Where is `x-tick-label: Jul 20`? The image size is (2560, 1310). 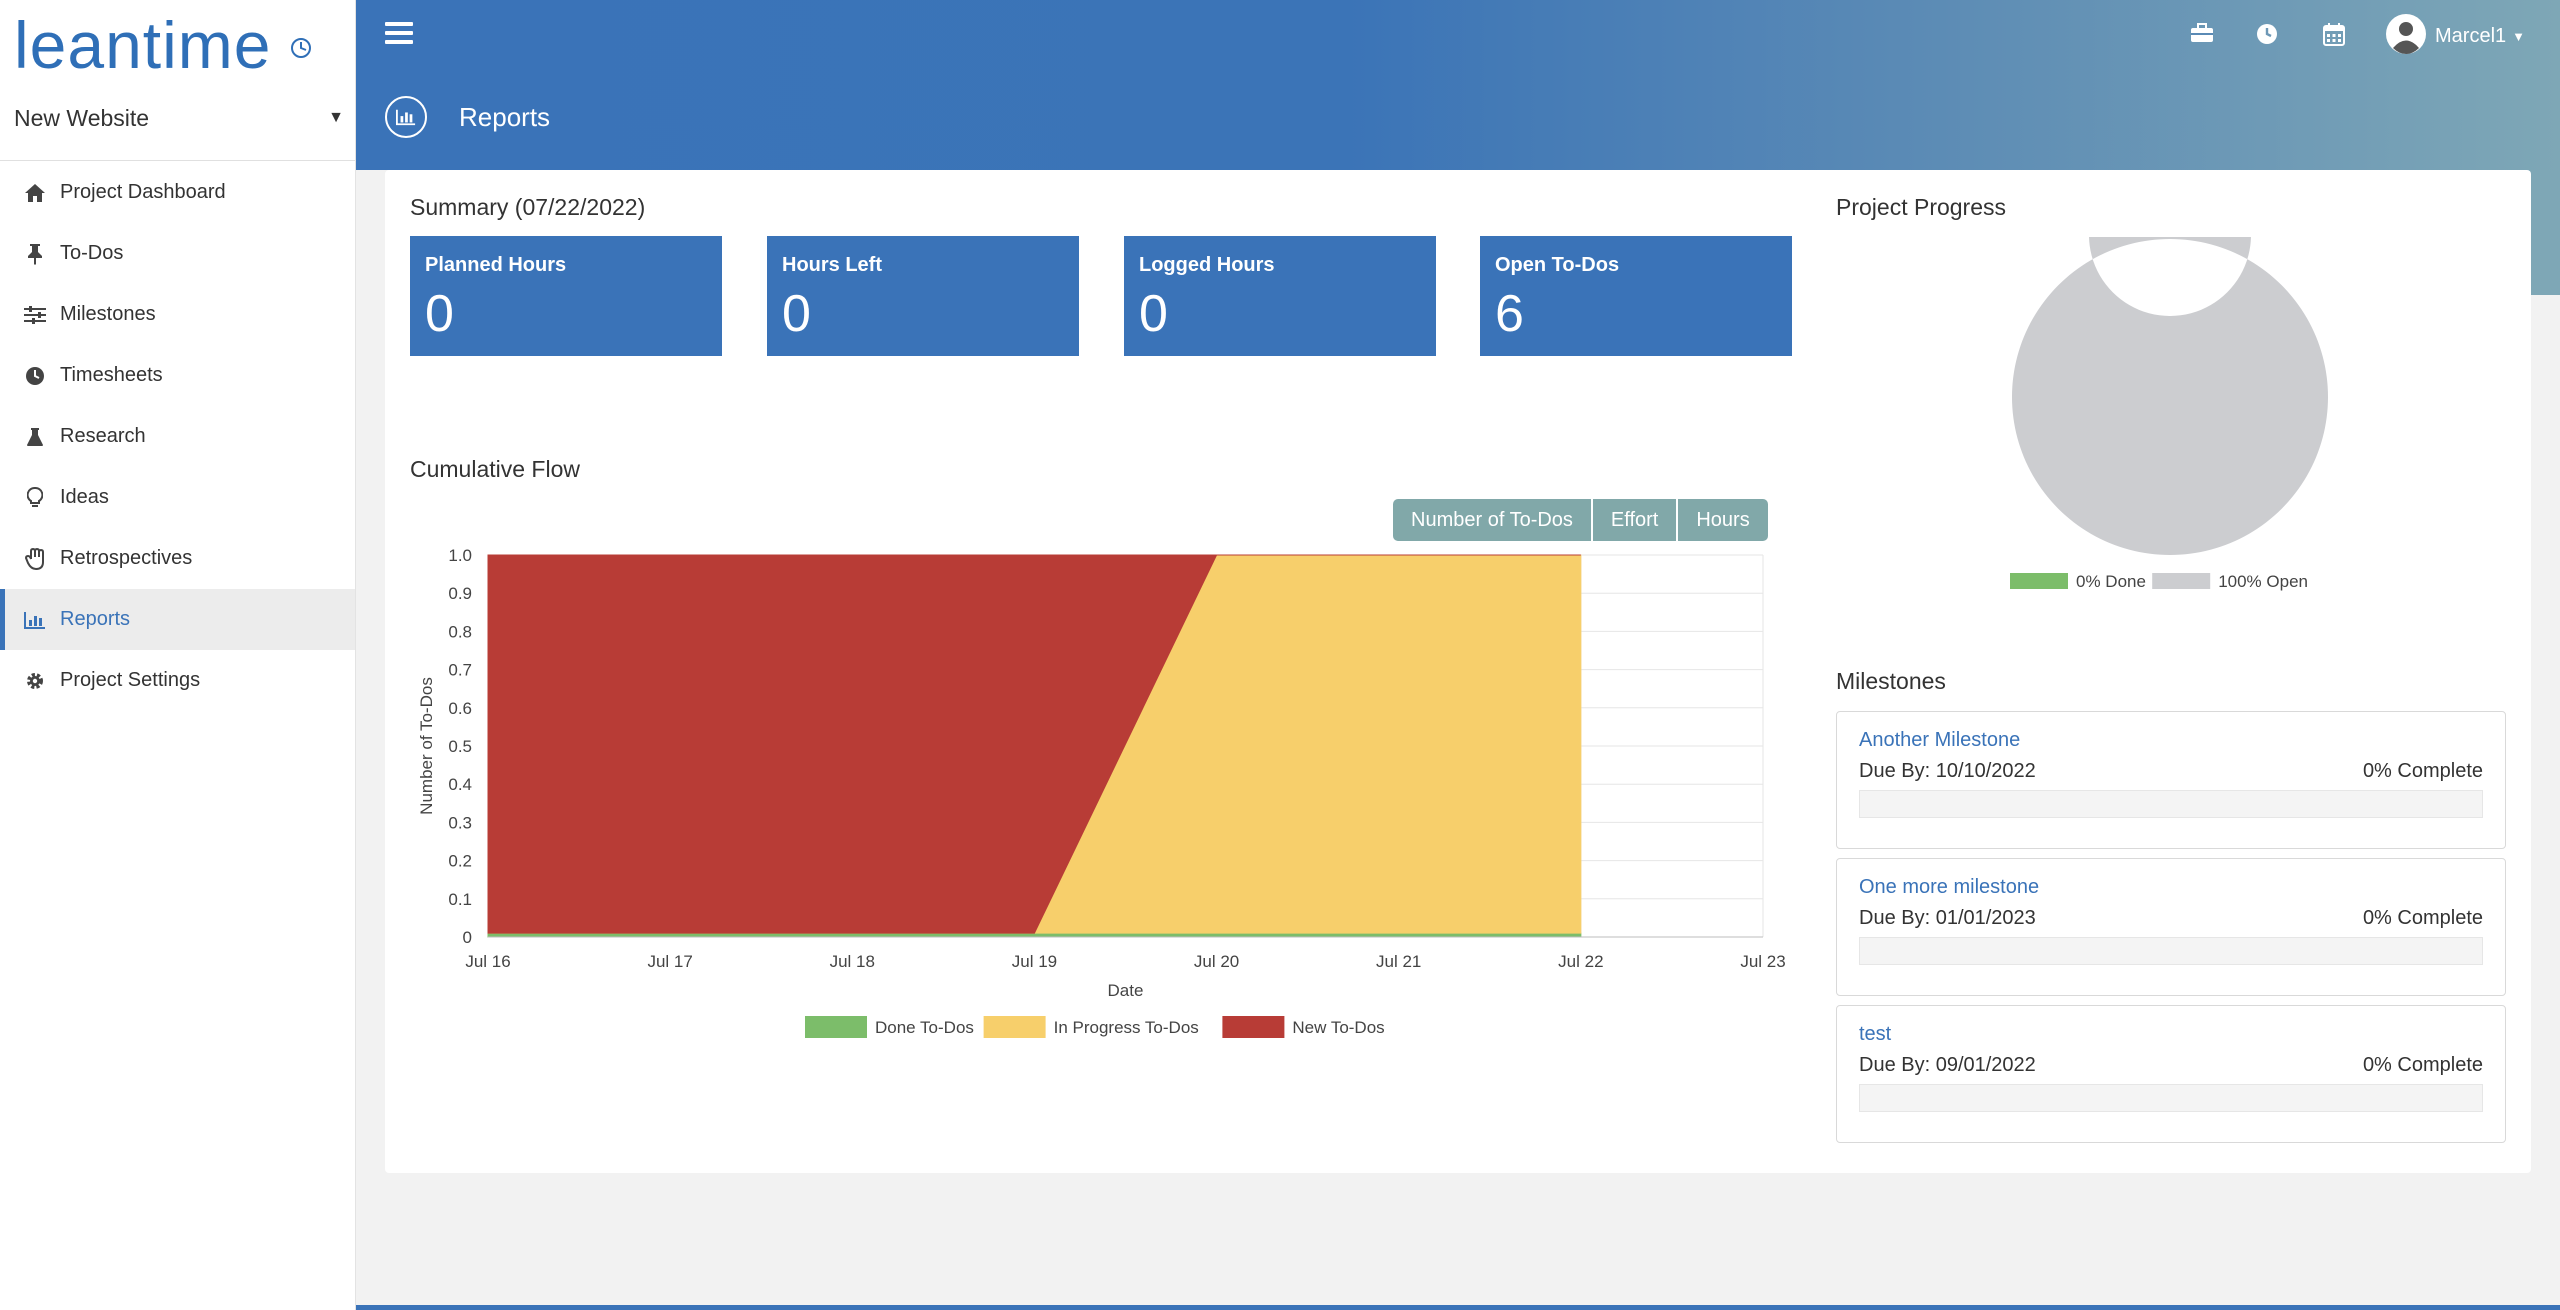 x-tick-label: Jul 20 is located at coordinates (1216, 961).